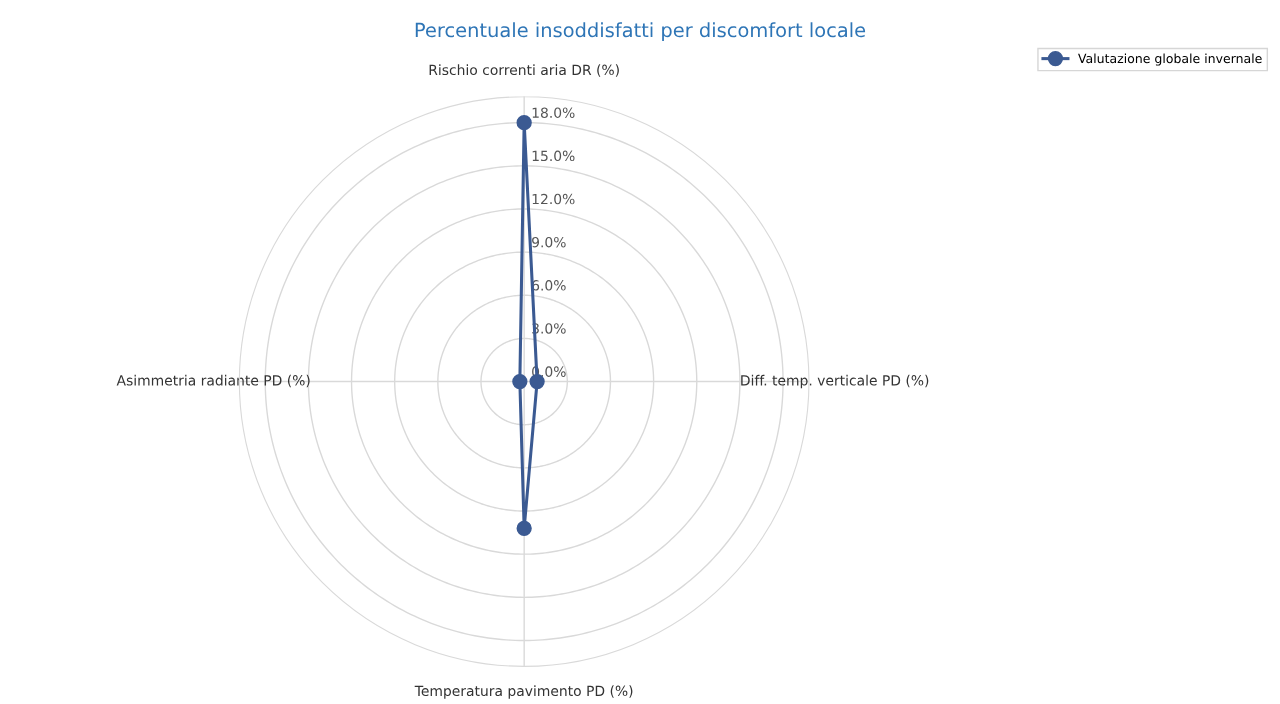 This screenshot has width=1280, height=704. Describe the element at coordinates (553, 156) in the screenshot. I see `y-tick-label: 15.0%` at that location.